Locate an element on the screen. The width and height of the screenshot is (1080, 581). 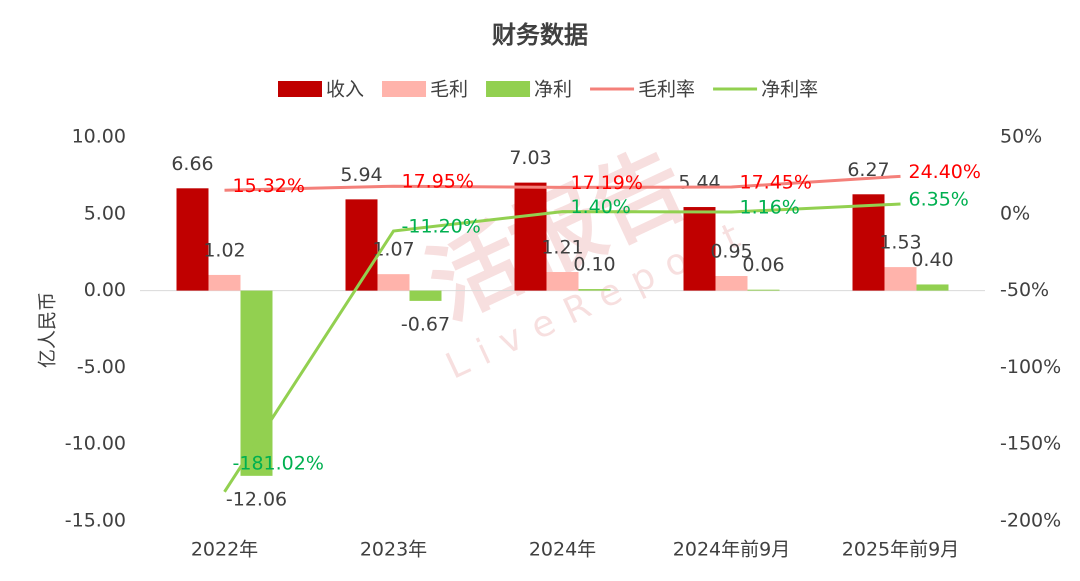
bar-value-label: 1.21 is located at coordinates (562, 248).